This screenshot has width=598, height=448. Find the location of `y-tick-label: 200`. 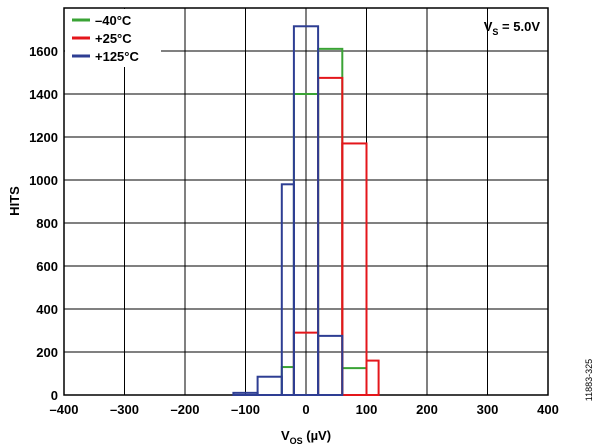

y-tick-label: 200 is located at coordinates (47, 352).